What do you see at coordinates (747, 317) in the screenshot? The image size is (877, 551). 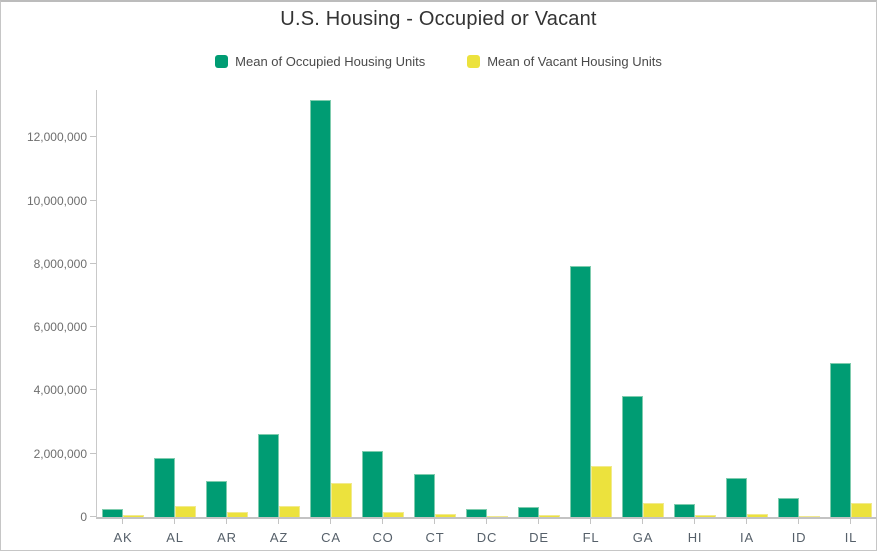 I see `category-group-ia: IA` at bounding box center [747, 317].